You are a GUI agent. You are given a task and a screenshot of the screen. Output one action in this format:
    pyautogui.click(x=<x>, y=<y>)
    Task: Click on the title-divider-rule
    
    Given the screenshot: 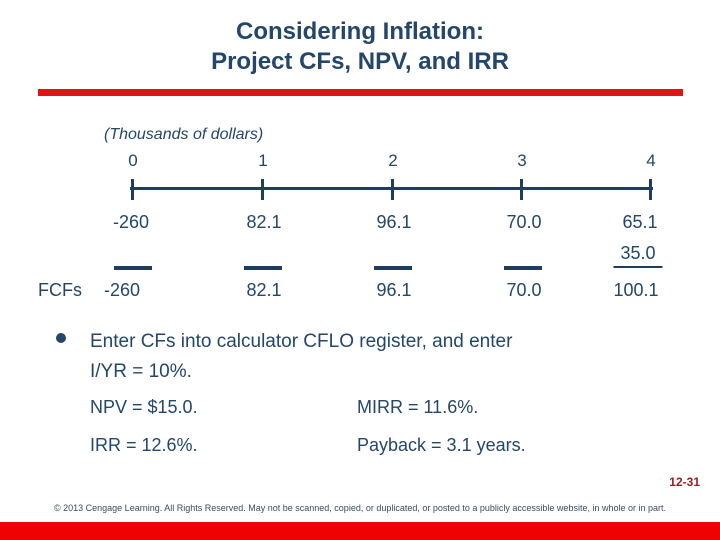 What is the action you would take?
    pyautogui.click(x=360, y=92)
    